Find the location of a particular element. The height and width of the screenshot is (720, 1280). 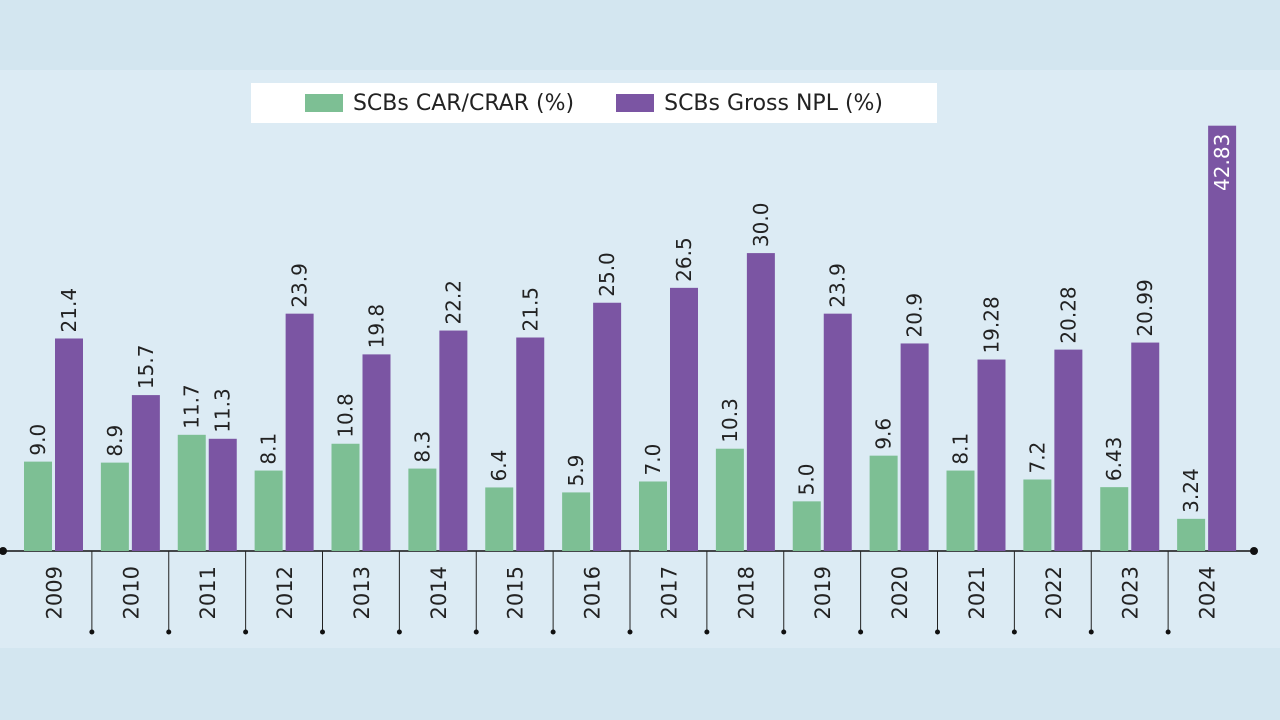

year-tick-label: 2015 is located at coordinates (516, 592).